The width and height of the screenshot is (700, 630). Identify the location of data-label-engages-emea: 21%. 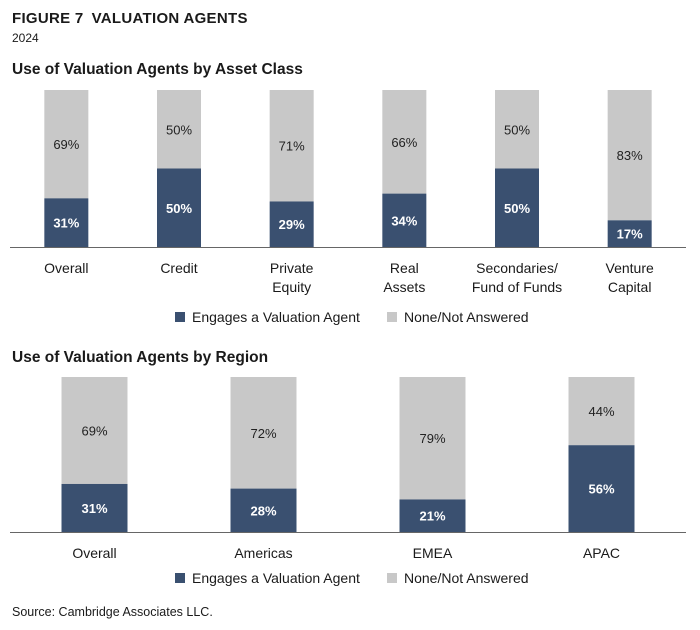
(432, 516).